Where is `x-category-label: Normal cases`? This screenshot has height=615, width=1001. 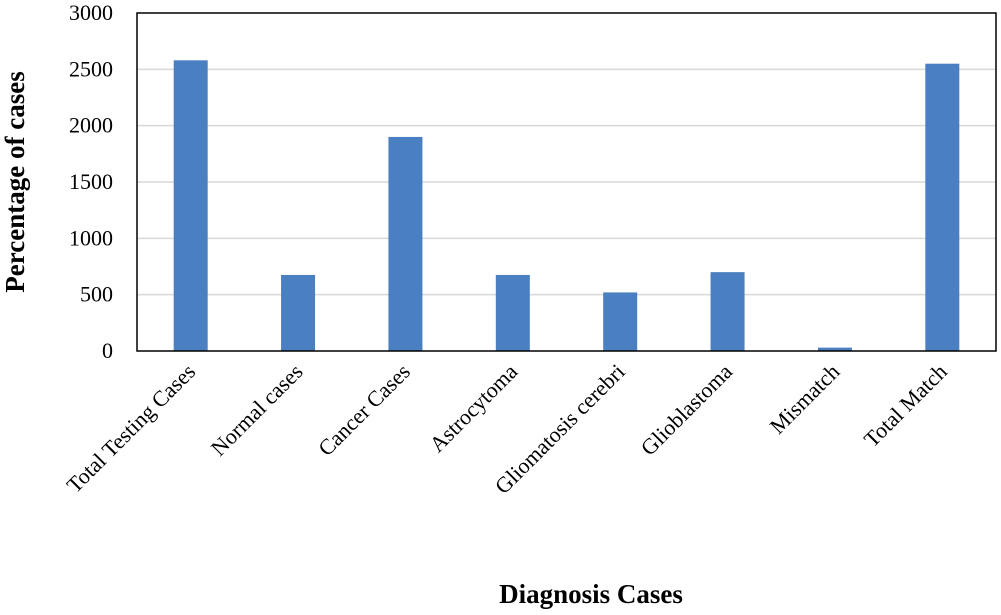 x-category-label: Normal cases is located at coordinates (257, 410).